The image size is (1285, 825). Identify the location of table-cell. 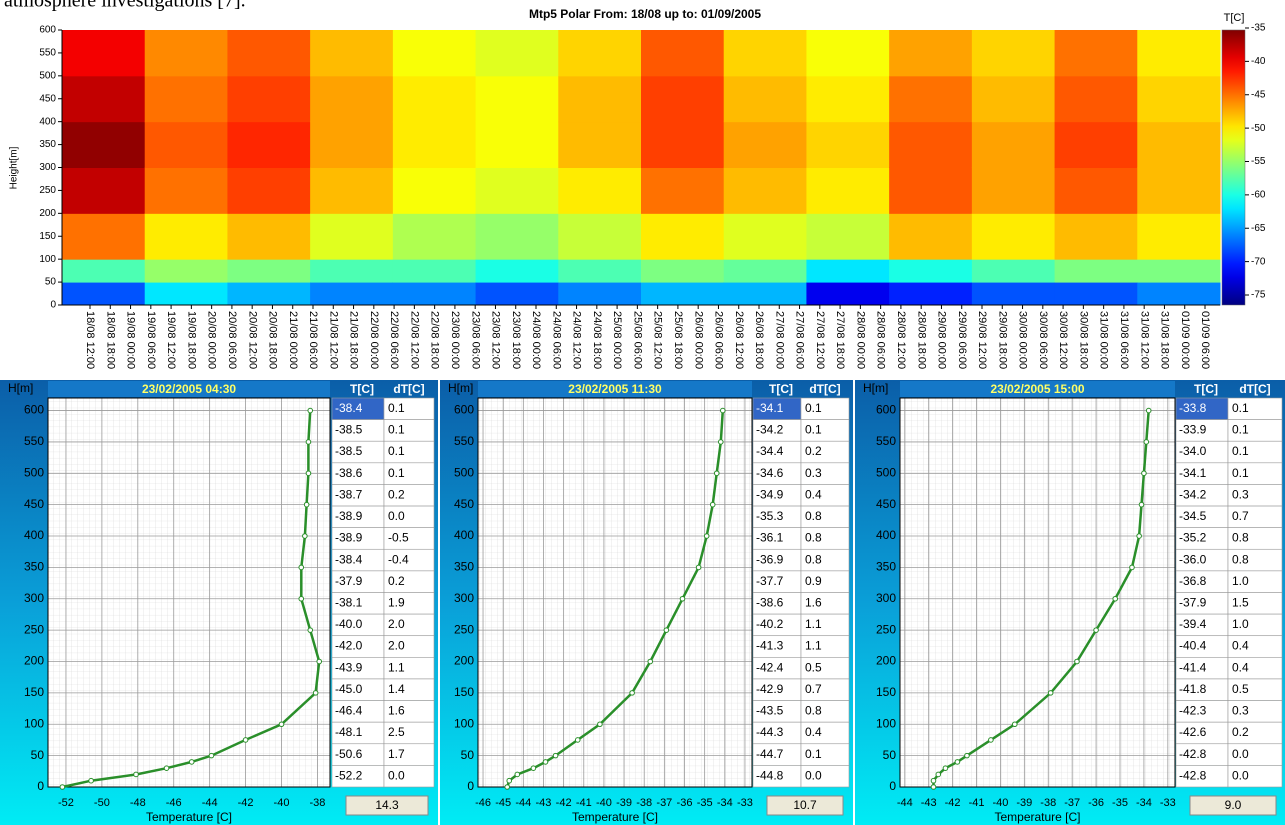
(409, 776).